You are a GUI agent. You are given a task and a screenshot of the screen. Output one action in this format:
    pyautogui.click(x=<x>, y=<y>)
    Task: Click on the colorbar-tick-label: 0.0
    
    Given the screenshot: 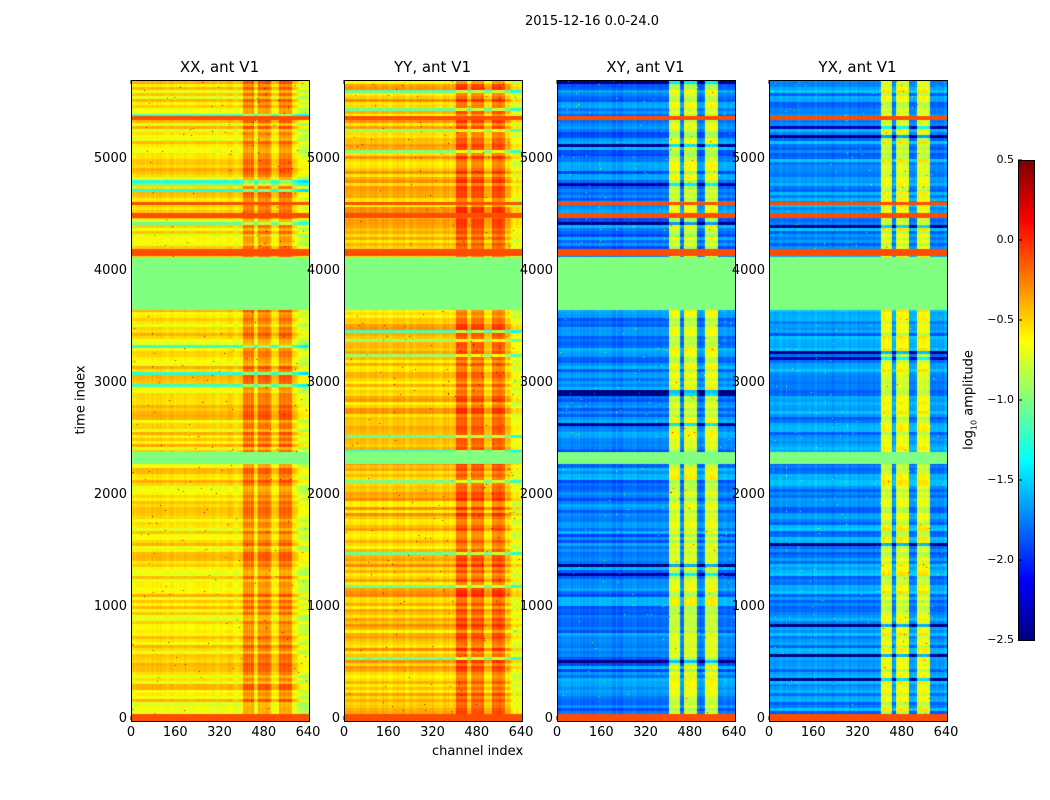 What is the action you would take?
    pyautogui.click(x=1005, y=239)
    